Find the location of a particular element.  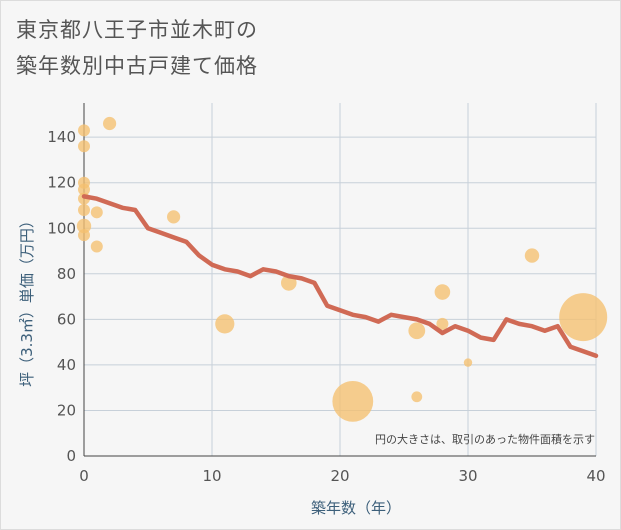

y-axis-label: 坪（3.3㎡）単価（万円） is located at coordinates (27, 300).